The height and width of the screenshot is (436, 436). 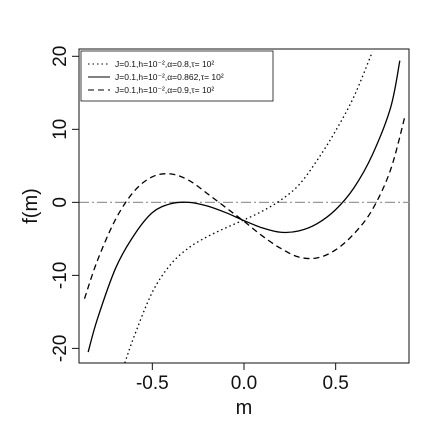 I want to click on x-axis: -0.5 0.0 0.5, so click(x=242, y=378).